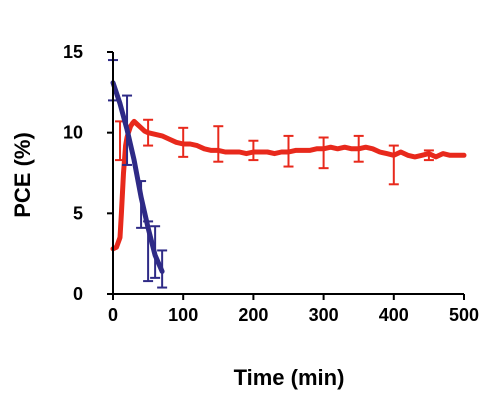 This screenshot has width=500, height=400. Describe the element at coordinates (394, 315) in the screenshot. I see `x-tick-label: 400` at that location.